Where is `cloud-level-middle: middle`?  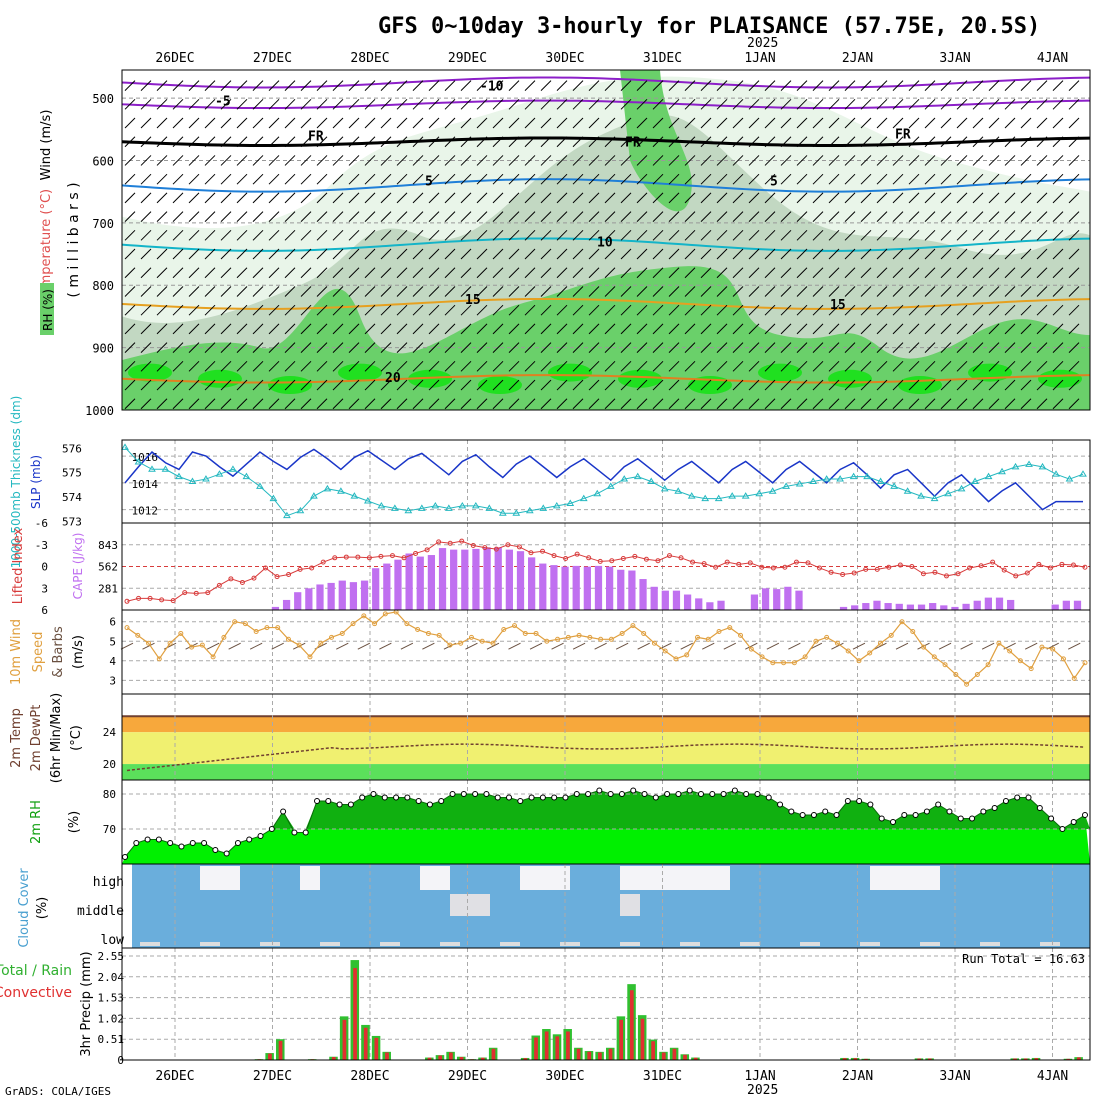 cloud-level-middle: middle is located at coordinates (100, 911).